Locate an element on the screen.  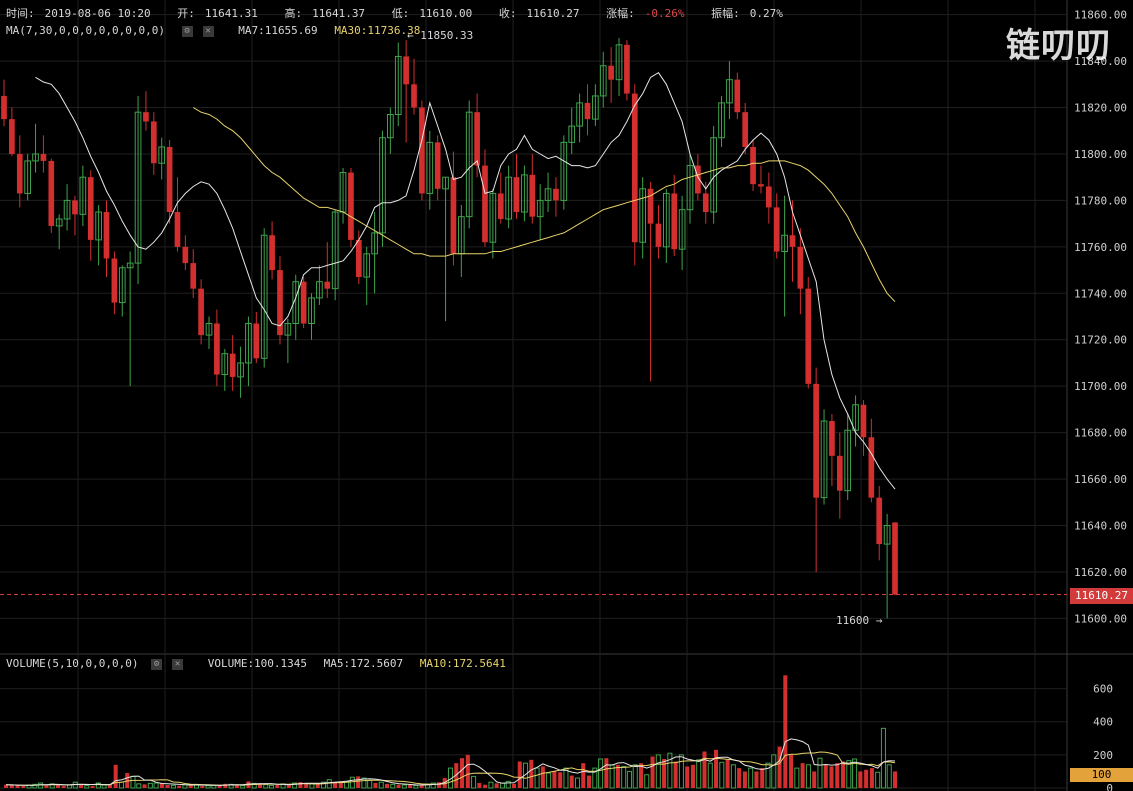
volume-close-icon: ✕ is located at coordinates (178, 664).